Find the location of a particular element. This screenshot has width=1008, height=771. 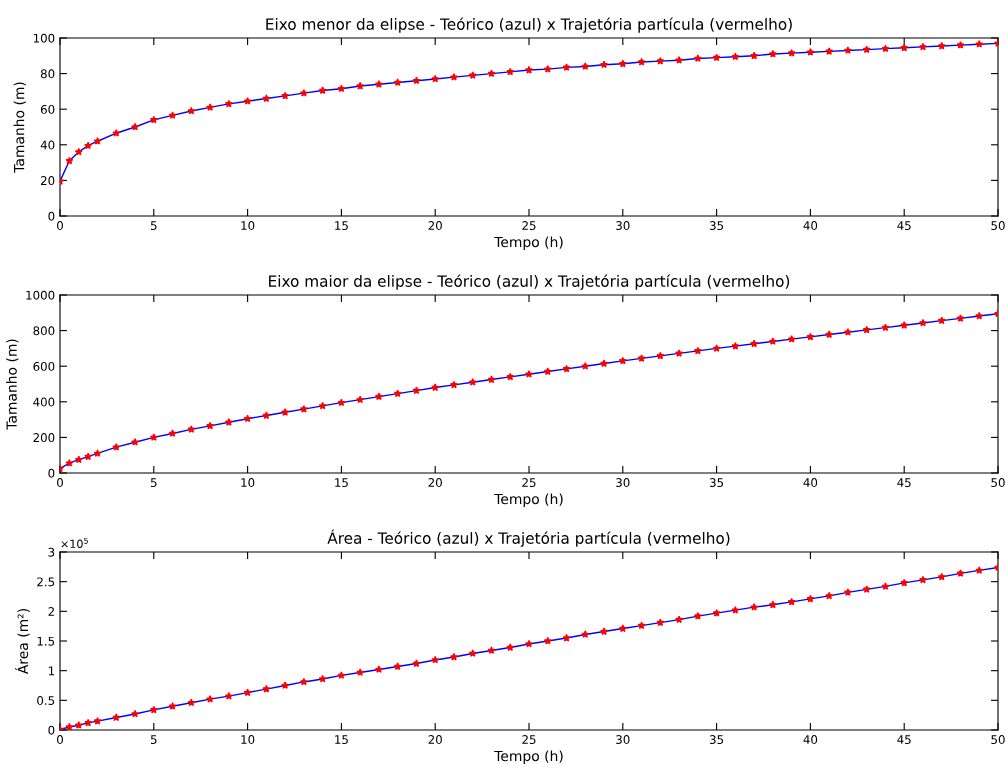

x-tick-label: 50 is located at coordinates (998, 739).